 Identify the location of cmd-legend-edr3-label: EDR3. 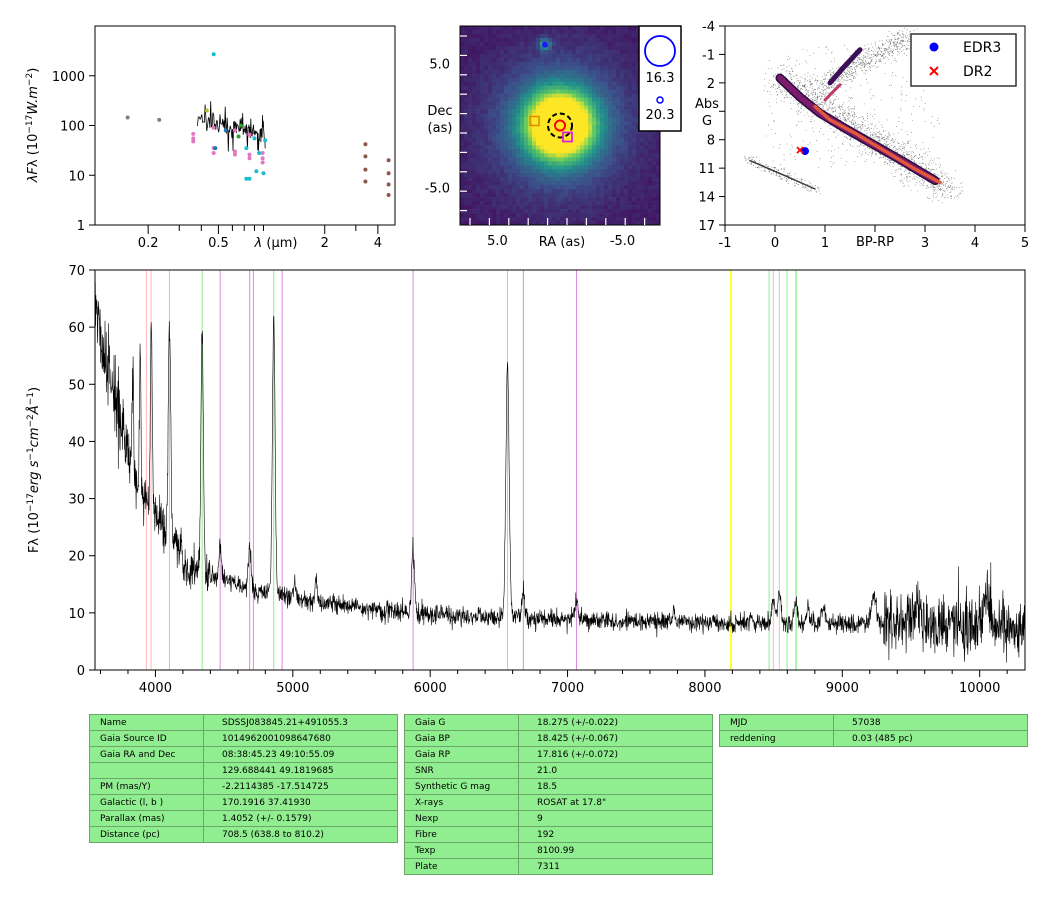
(982, 48).